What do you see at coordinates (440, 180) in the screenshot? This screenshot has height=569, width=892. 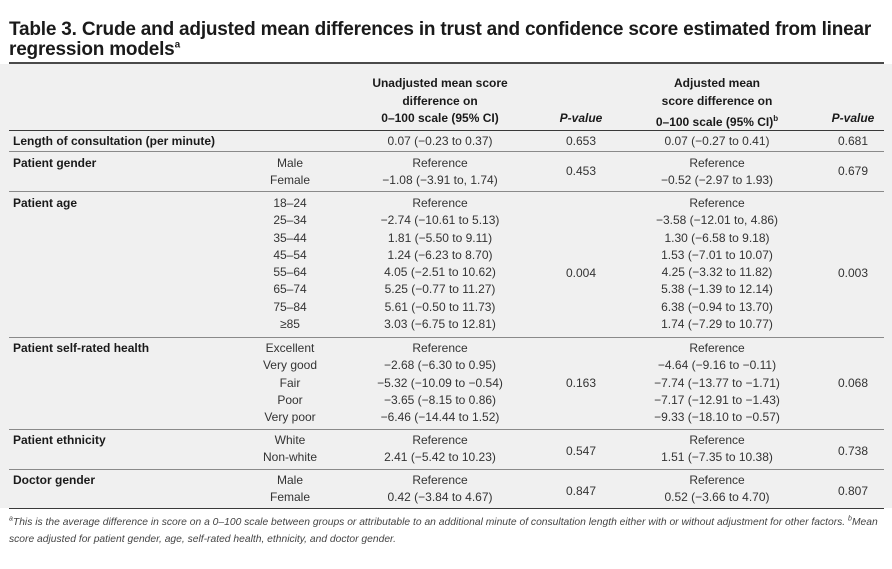 I see `unadjusted-value: −1.08 (−3.91 to, 1.74)` at bounding box center [440, 180].